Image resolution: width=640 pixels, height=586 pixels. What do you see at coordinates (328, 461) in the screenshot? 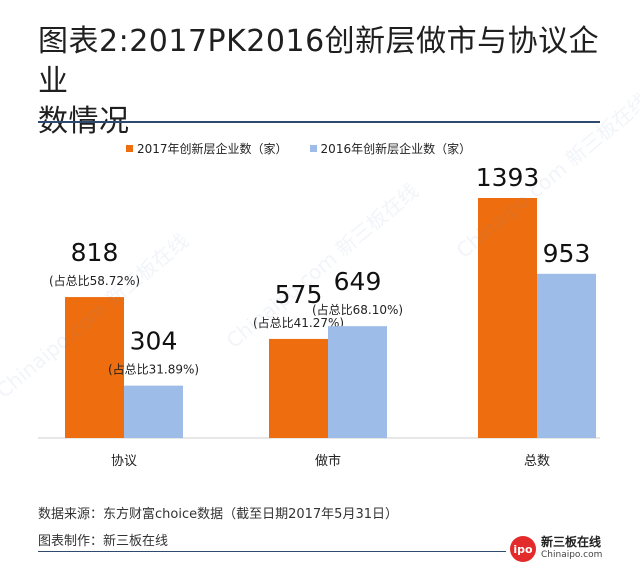
I see `x-tick-label: 做市` at bounding box center [328, 461].